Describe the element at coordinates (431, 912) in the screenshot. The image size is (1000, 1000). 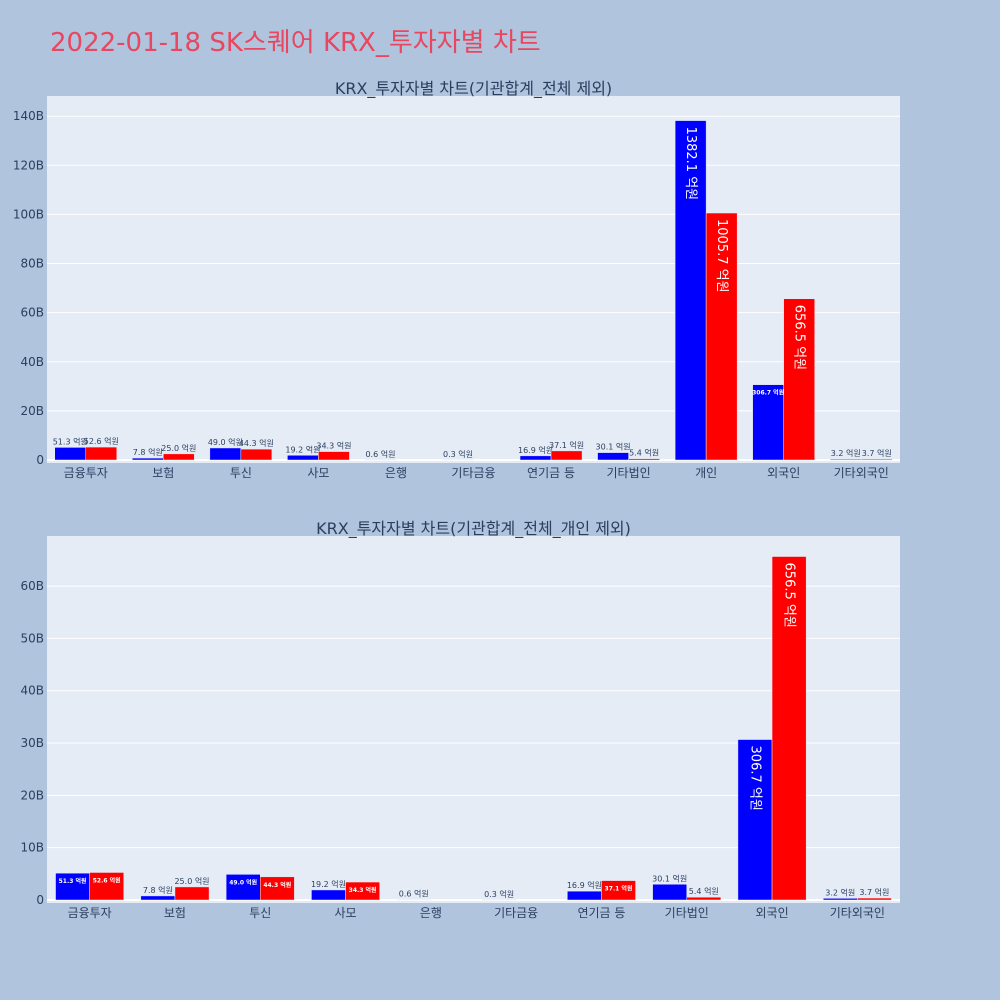
I see `x-tick-label: 은행` at that location.